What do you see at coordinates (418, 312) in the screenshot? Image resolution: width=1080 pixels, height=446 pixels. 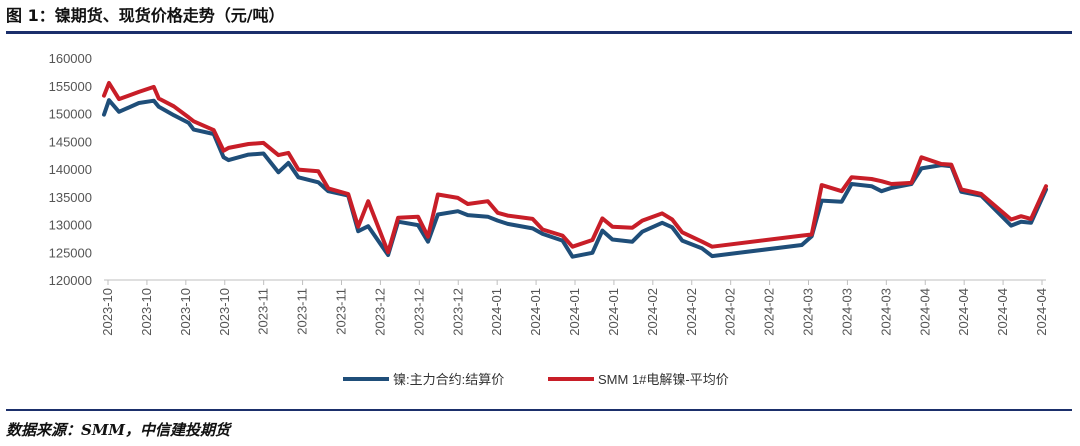 I see `x-tick-label: 2023-12` at bounding box center [418, 312].